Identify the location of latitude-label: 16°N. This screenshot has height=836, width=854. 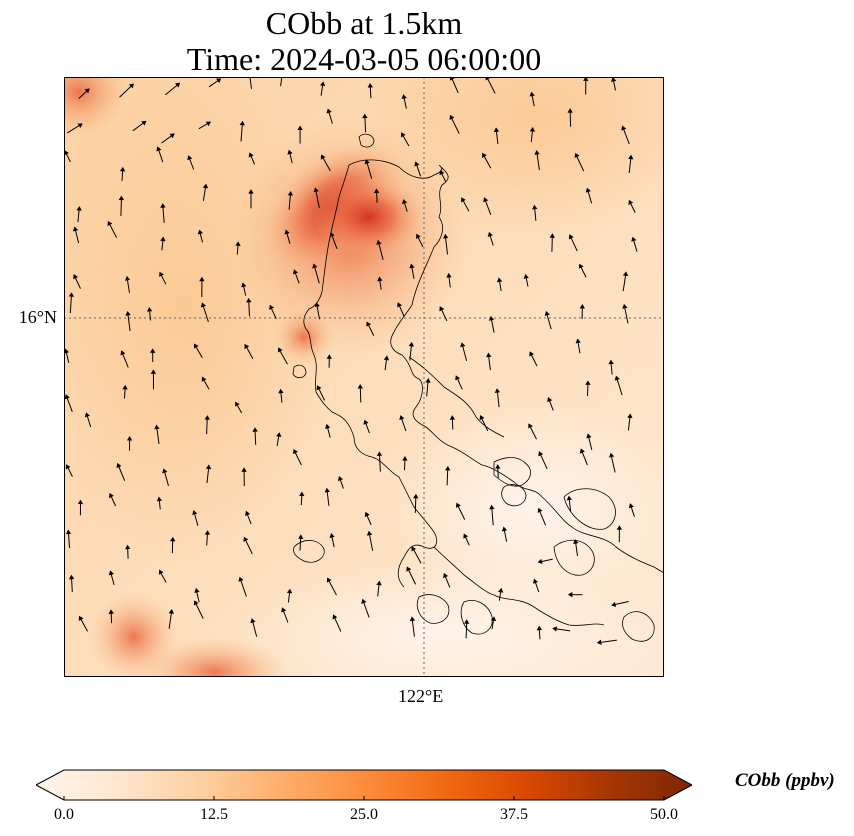
(37, 317).